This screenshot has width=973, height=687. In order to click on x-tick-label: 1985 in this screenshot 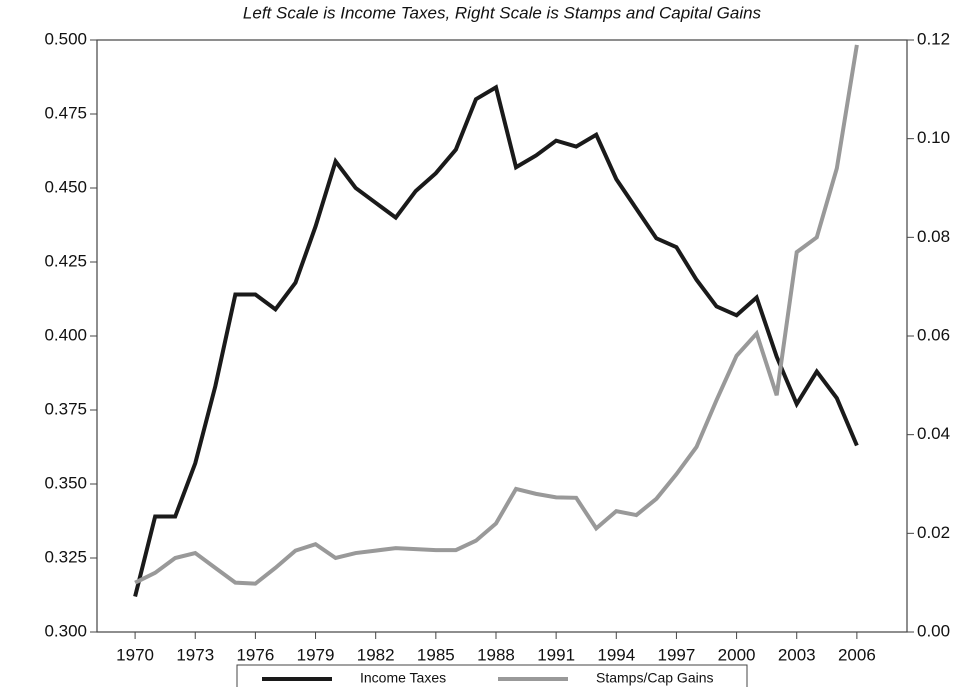, I will do `click(436, 654)`.